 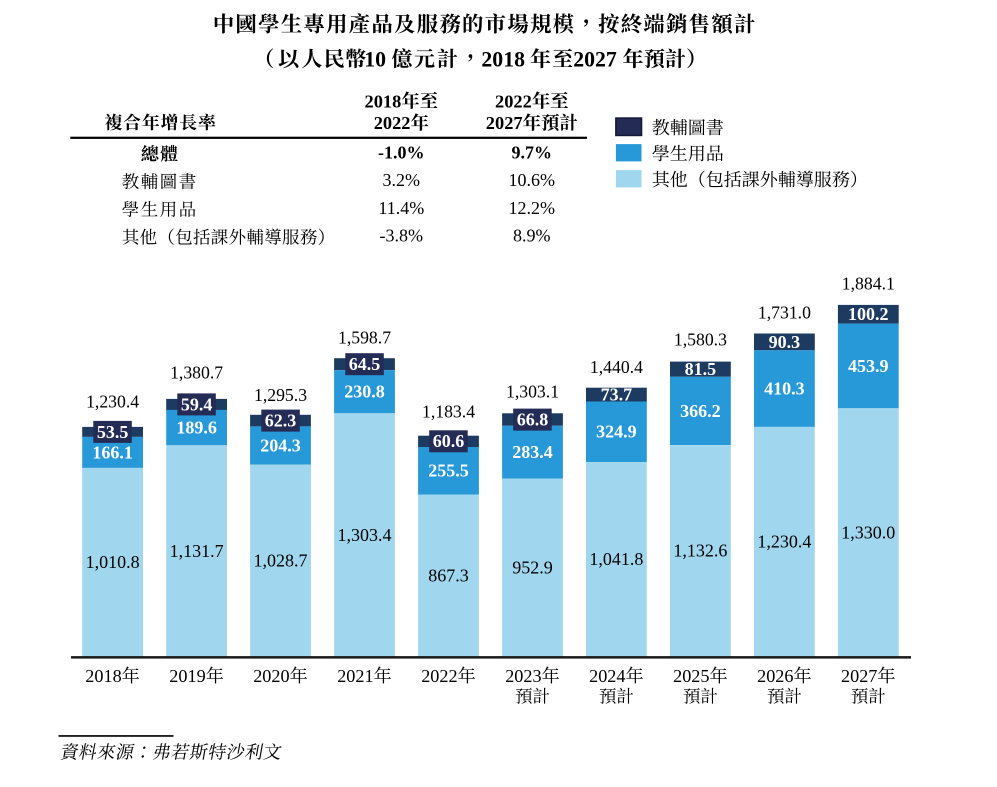 What do you see at coordinates (448, 576) in the screenshot?
I see `svg-text: 867.3` at bounding box center [448, 576].